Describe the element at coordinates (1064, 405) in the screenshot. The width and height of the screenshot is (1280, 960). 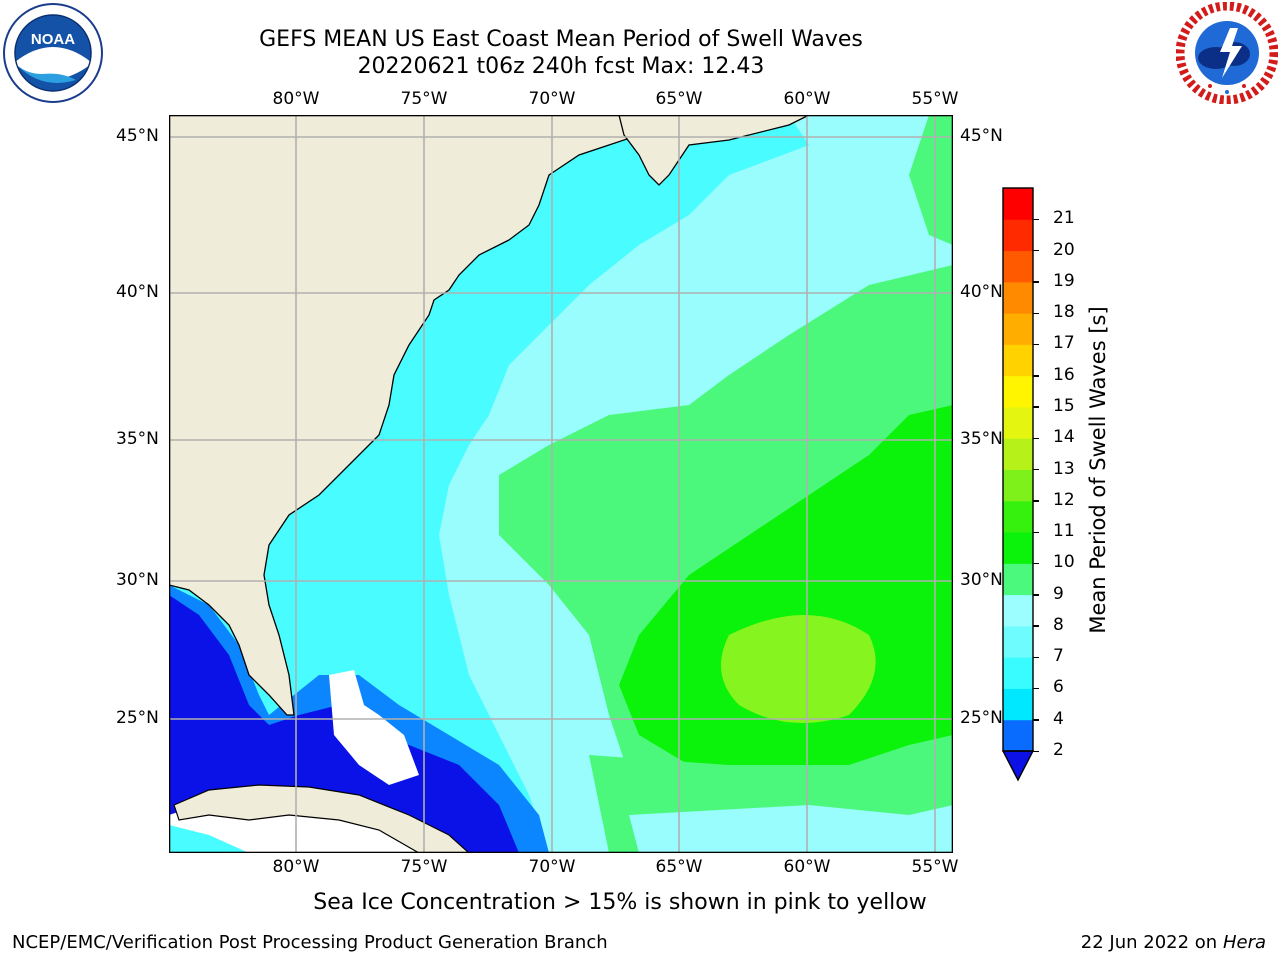
I see `colorbar-tick-label: 15` at that location.